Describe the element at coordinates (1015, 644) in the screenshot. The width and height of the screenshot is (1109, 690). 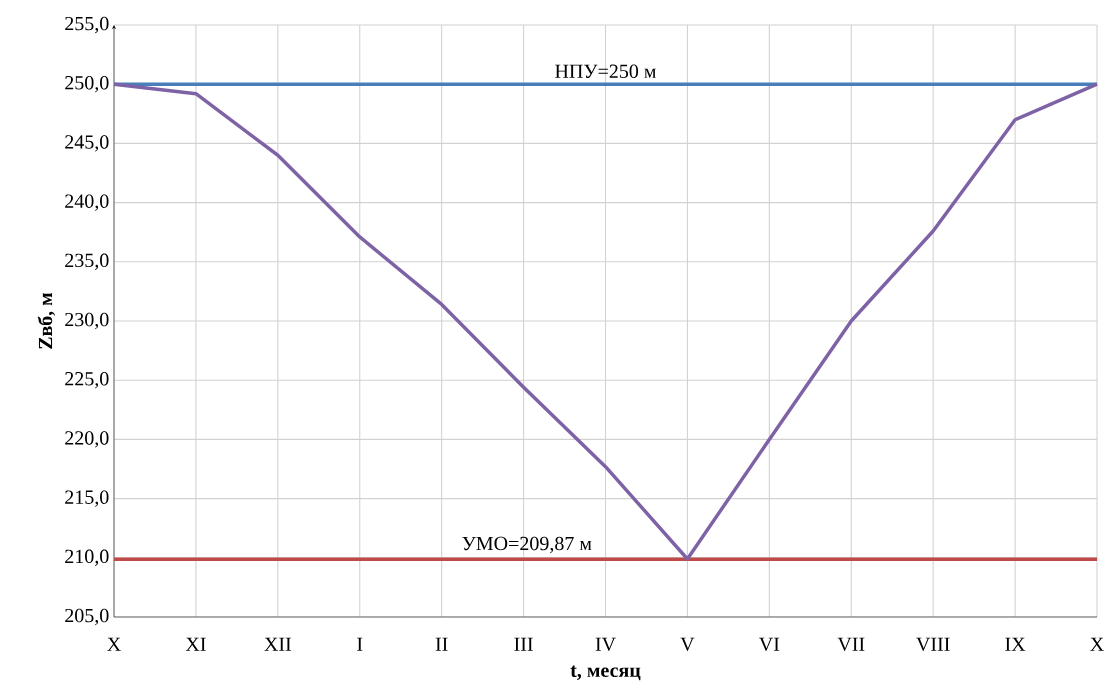
I see `x-tick-label: IX` at that location.